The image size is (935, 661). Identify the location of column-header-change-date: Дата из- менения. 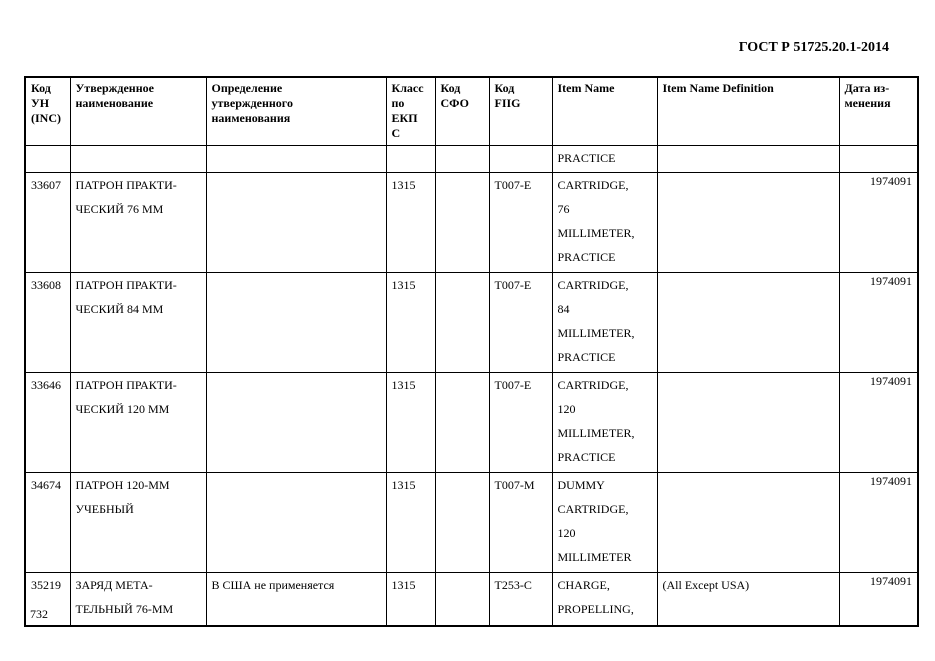
(878, 111).